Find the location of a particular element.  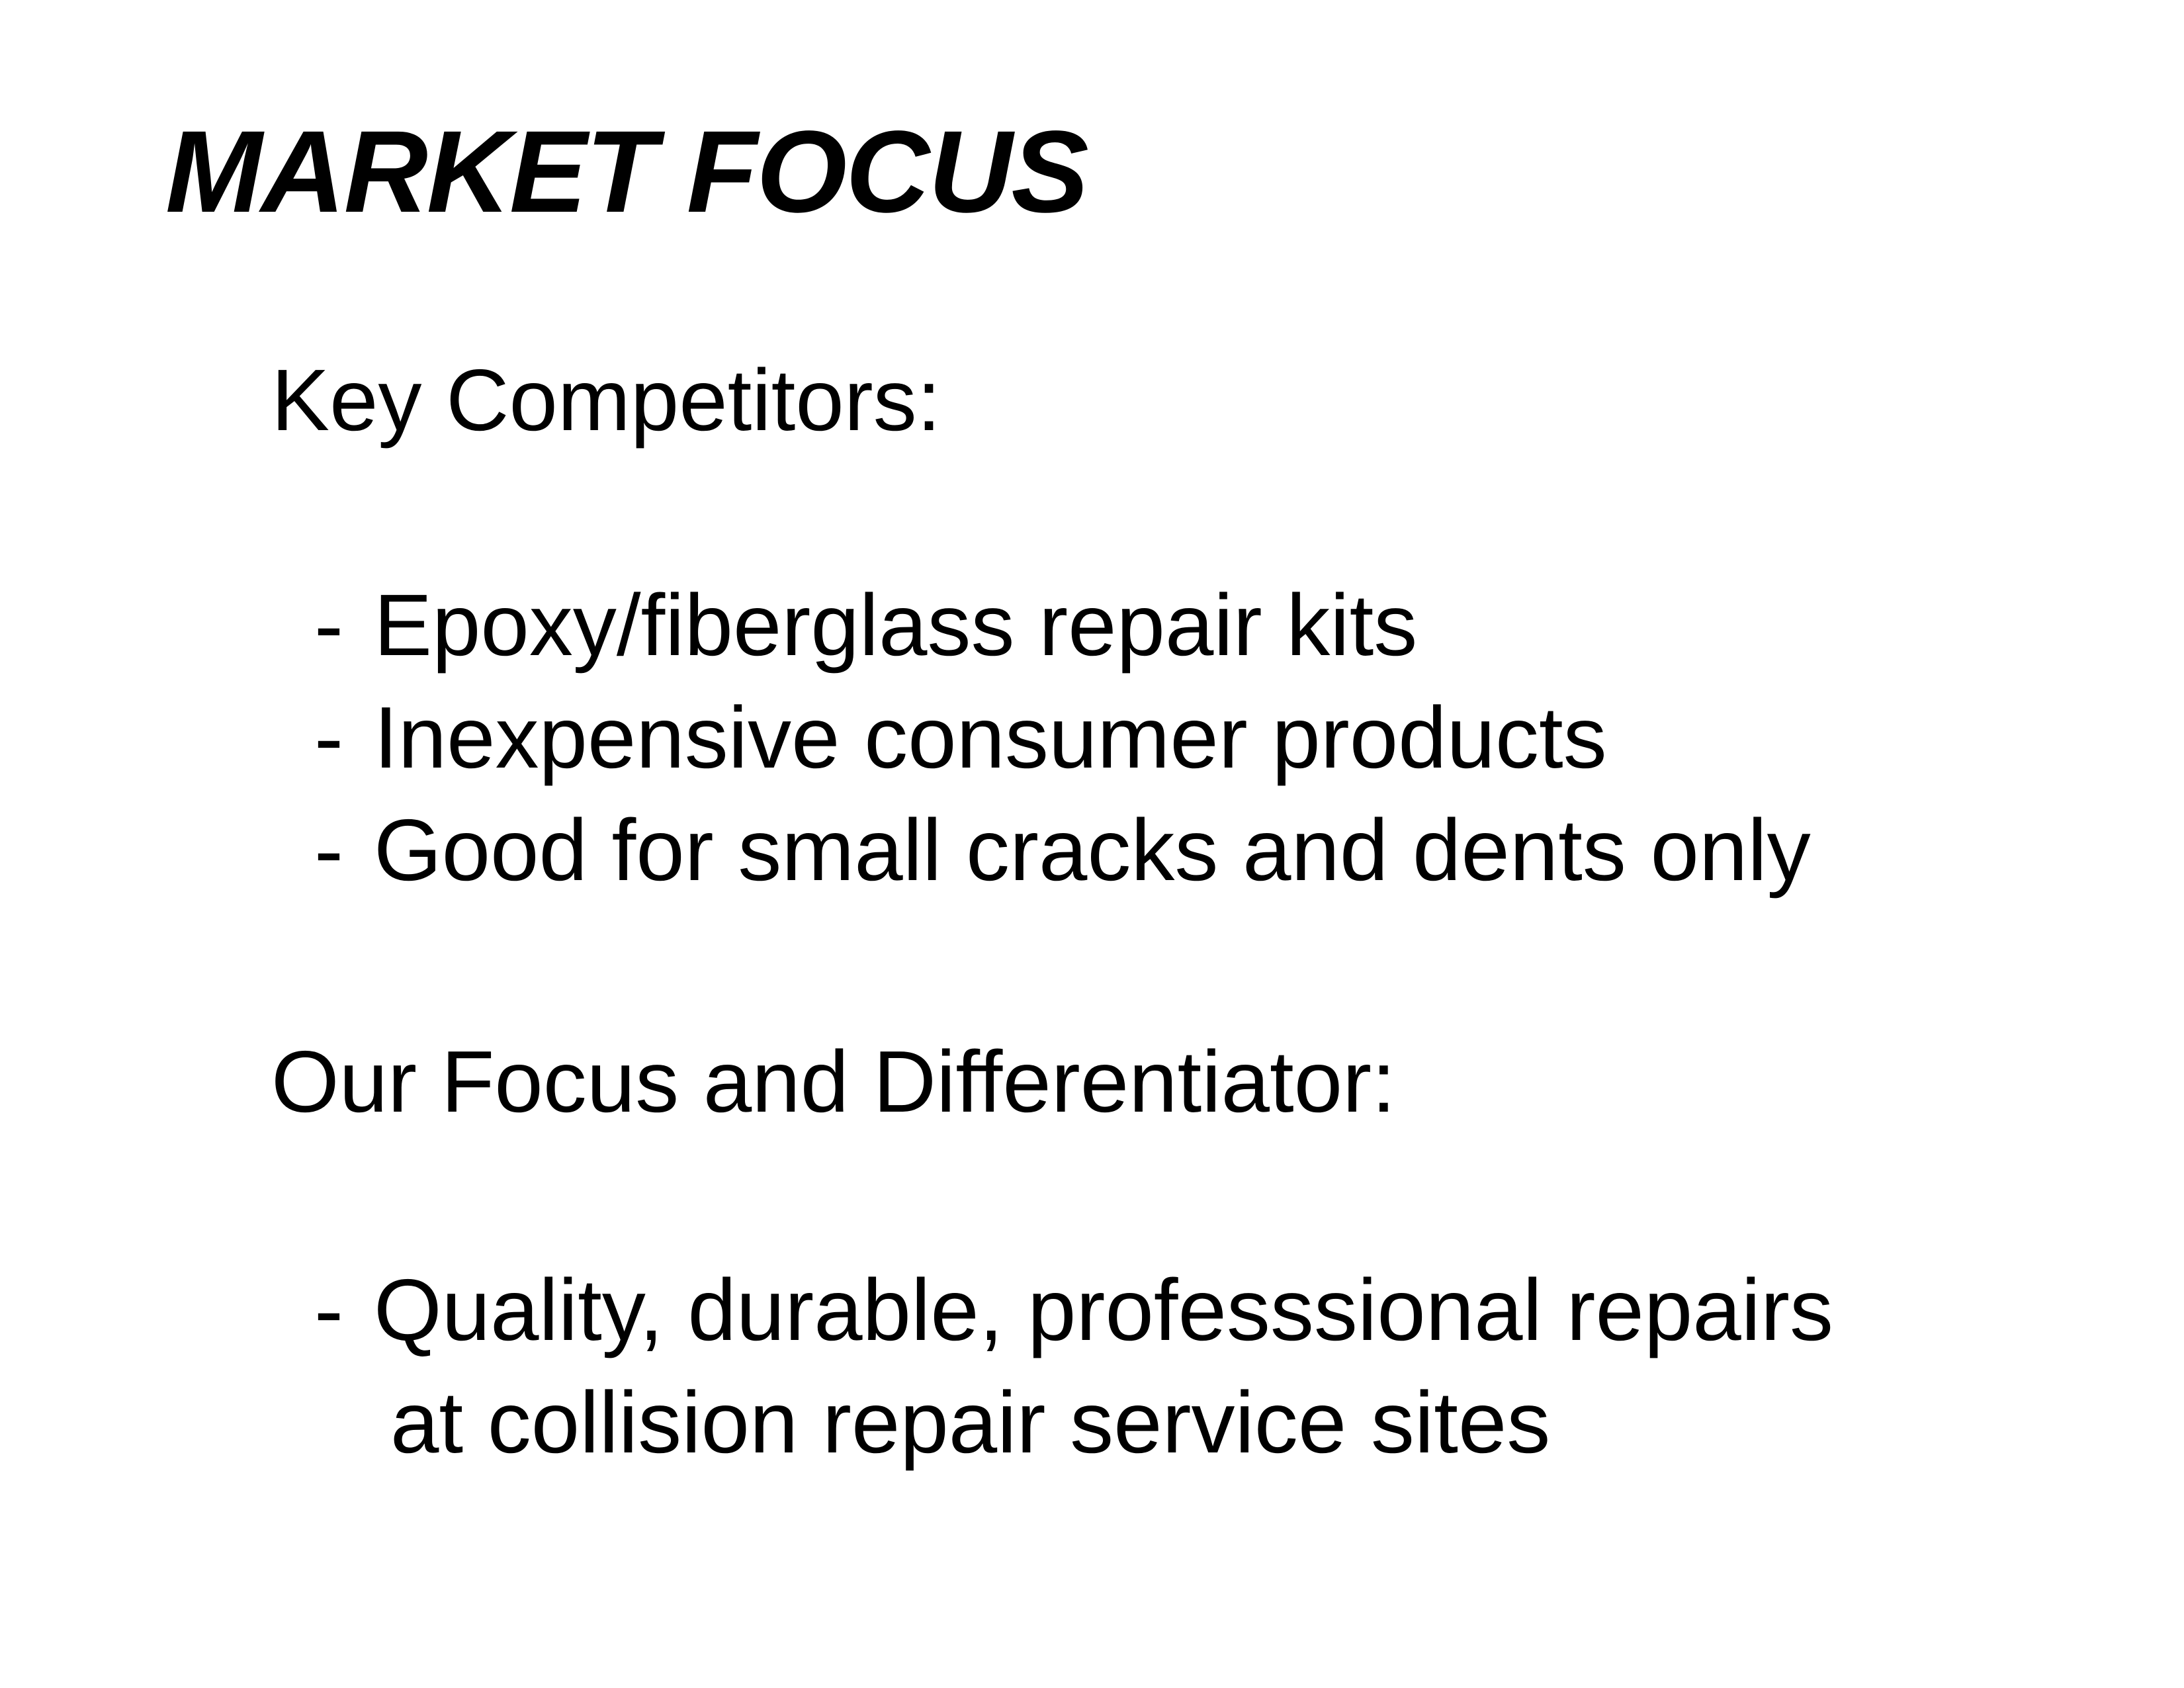

list-item: - Epoxy/fiberglass repair kits is located at coordinates (1062, 625).